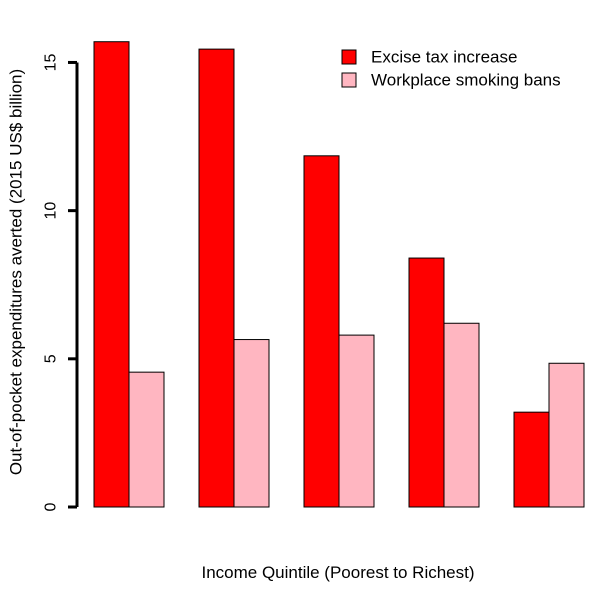 The width and height of the screenshot is (614, 600). I want to click on y-tick-label-0: 0, so click(51, 506).